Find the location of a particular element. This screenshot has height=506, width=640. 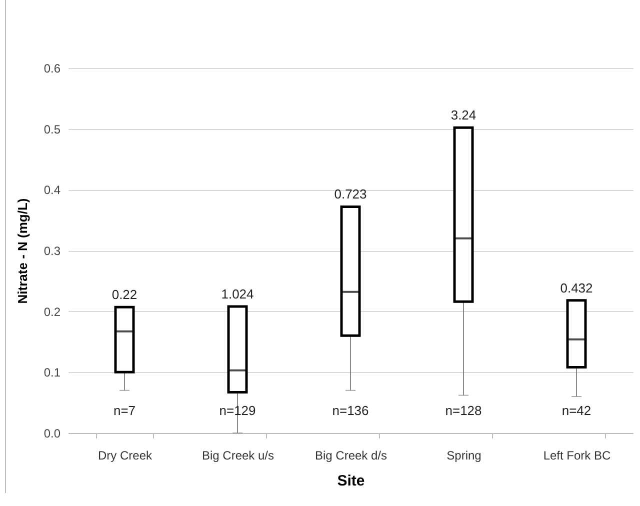

y-axis-title: Nitrate - N (mg/L) is located at coordinates (22, 251).